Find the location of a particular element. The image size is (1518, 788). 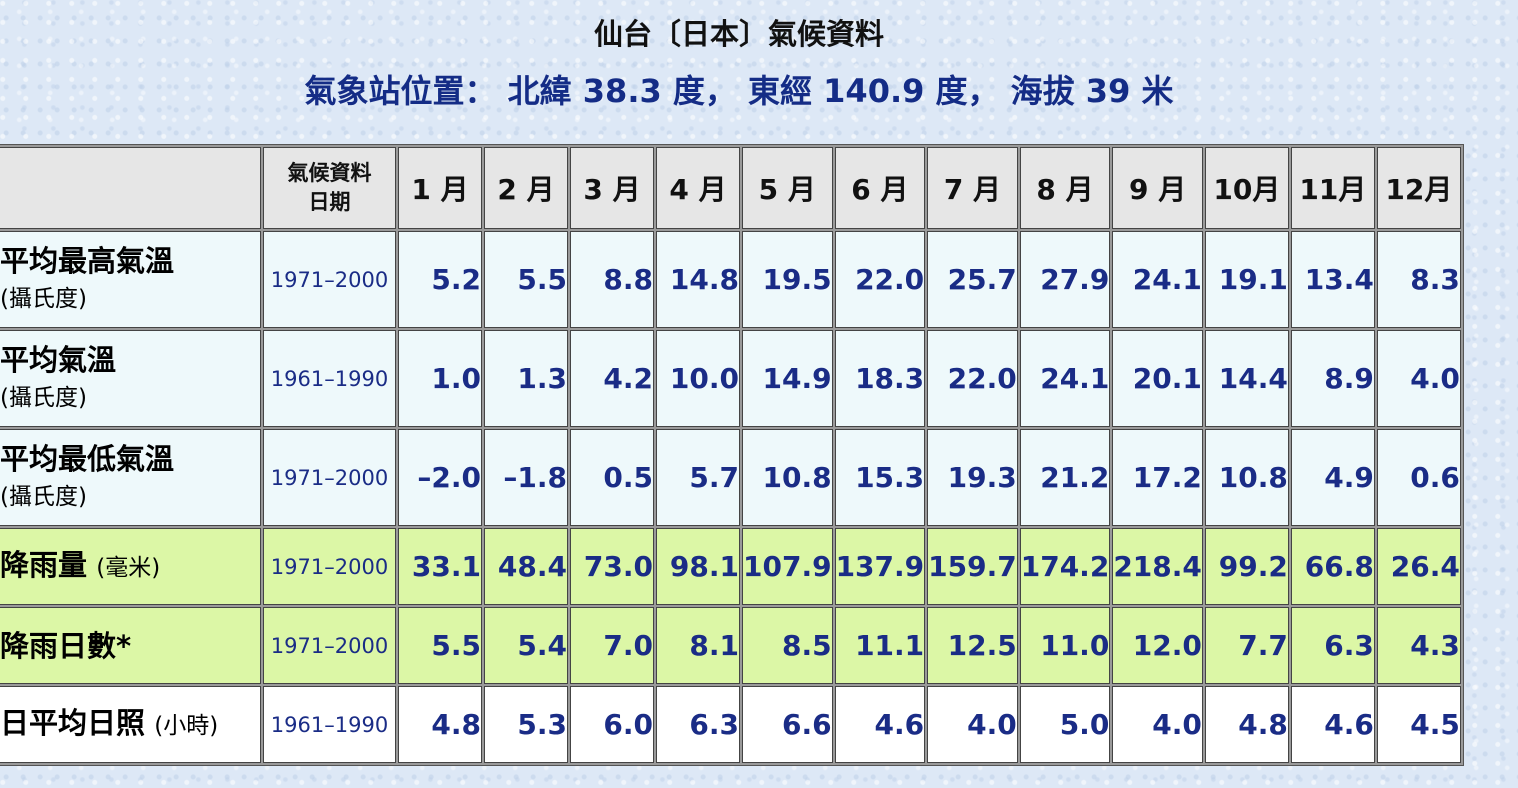

row-label-unit: (毫米) is located at coordinates (128, 568).